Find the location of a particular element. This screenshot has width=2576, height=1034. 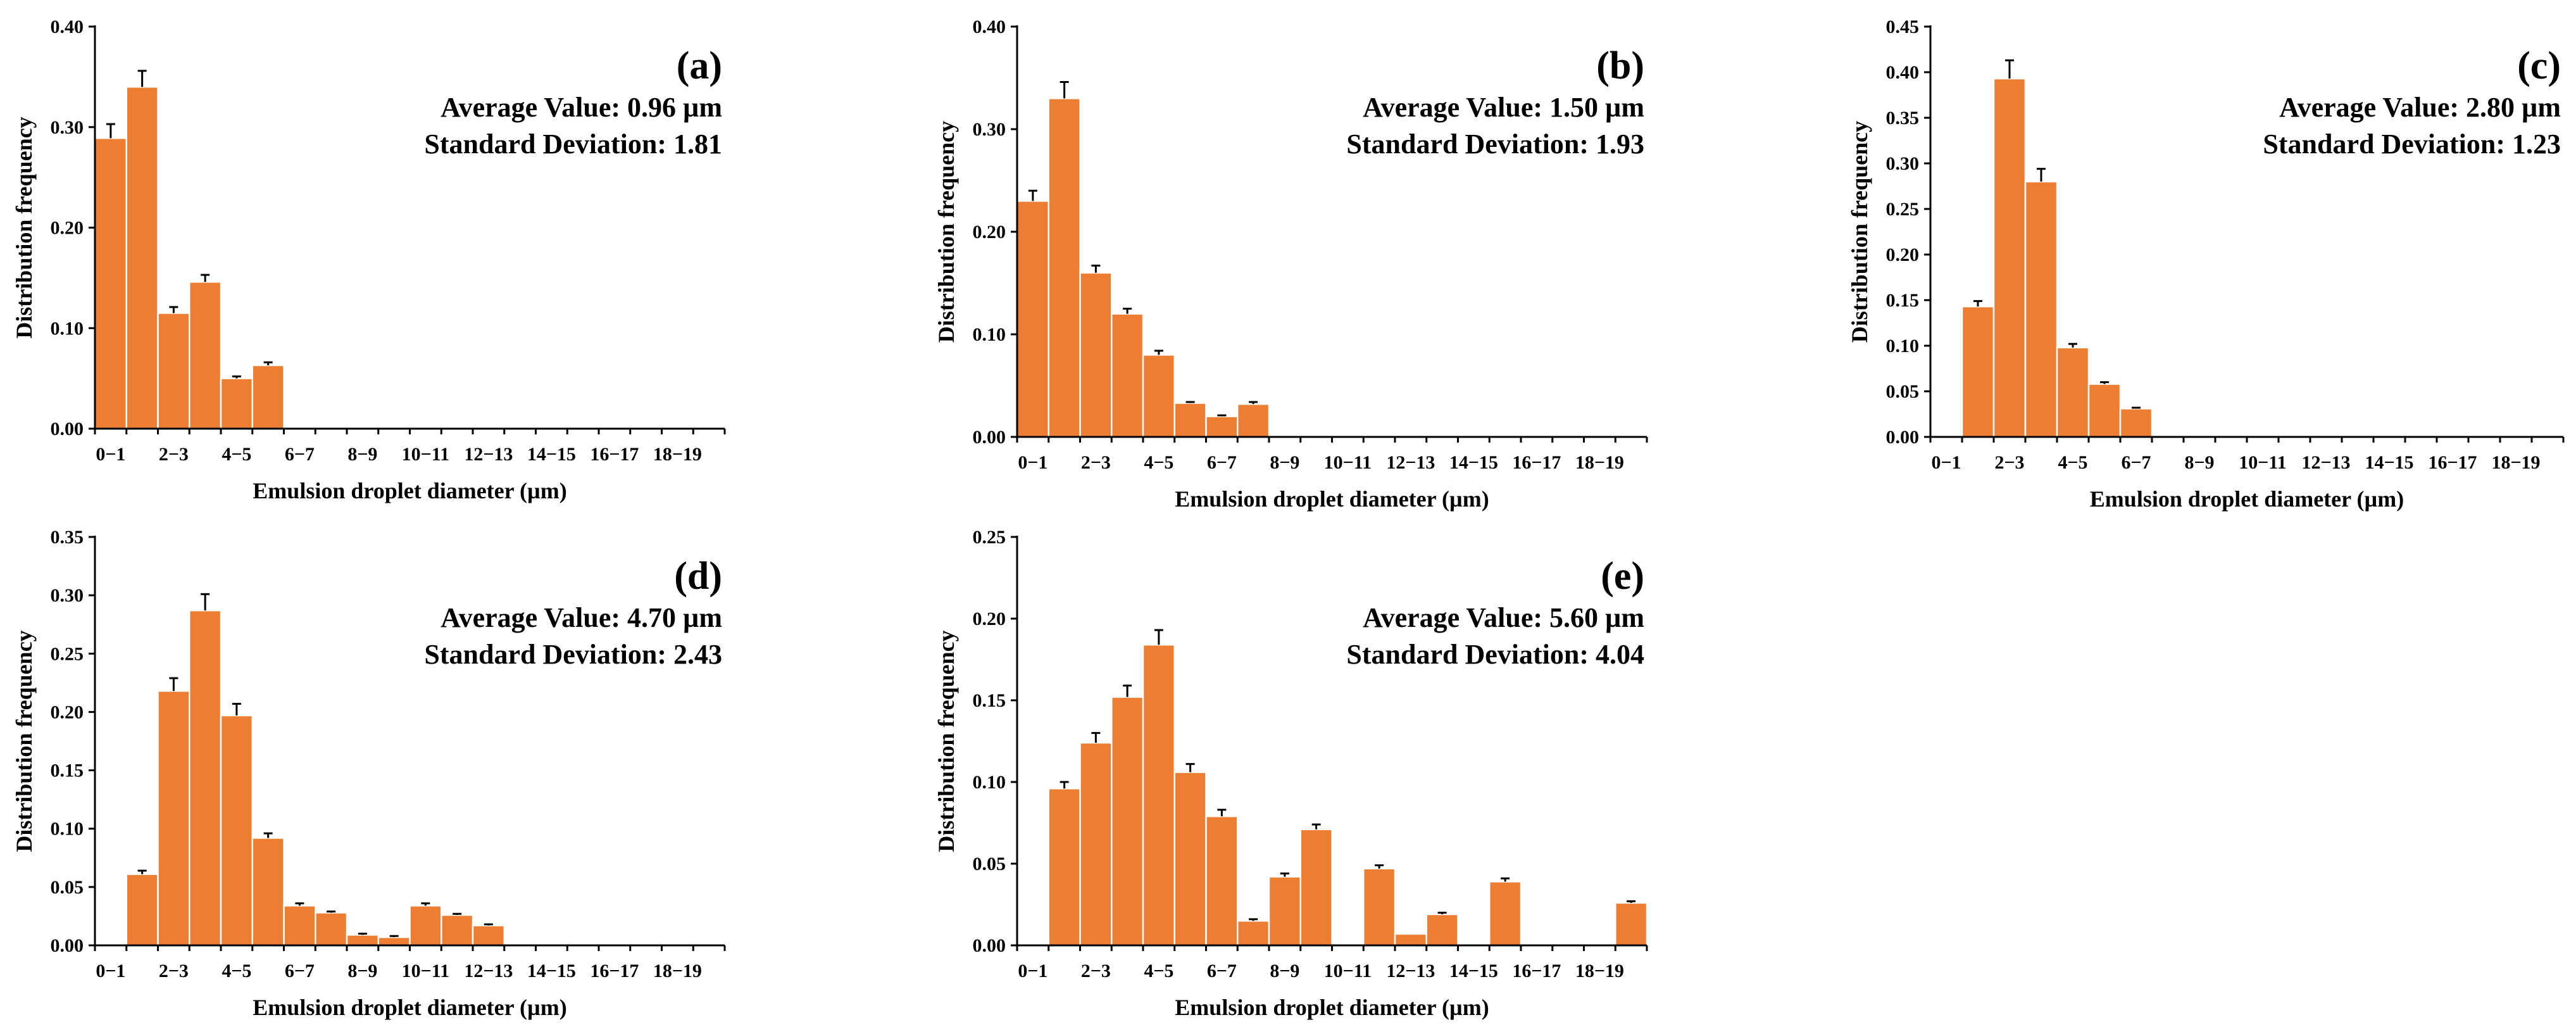

standard-deviation-annotation: Standard Deviation: 4.04 is located at coordinates (1495, 655).